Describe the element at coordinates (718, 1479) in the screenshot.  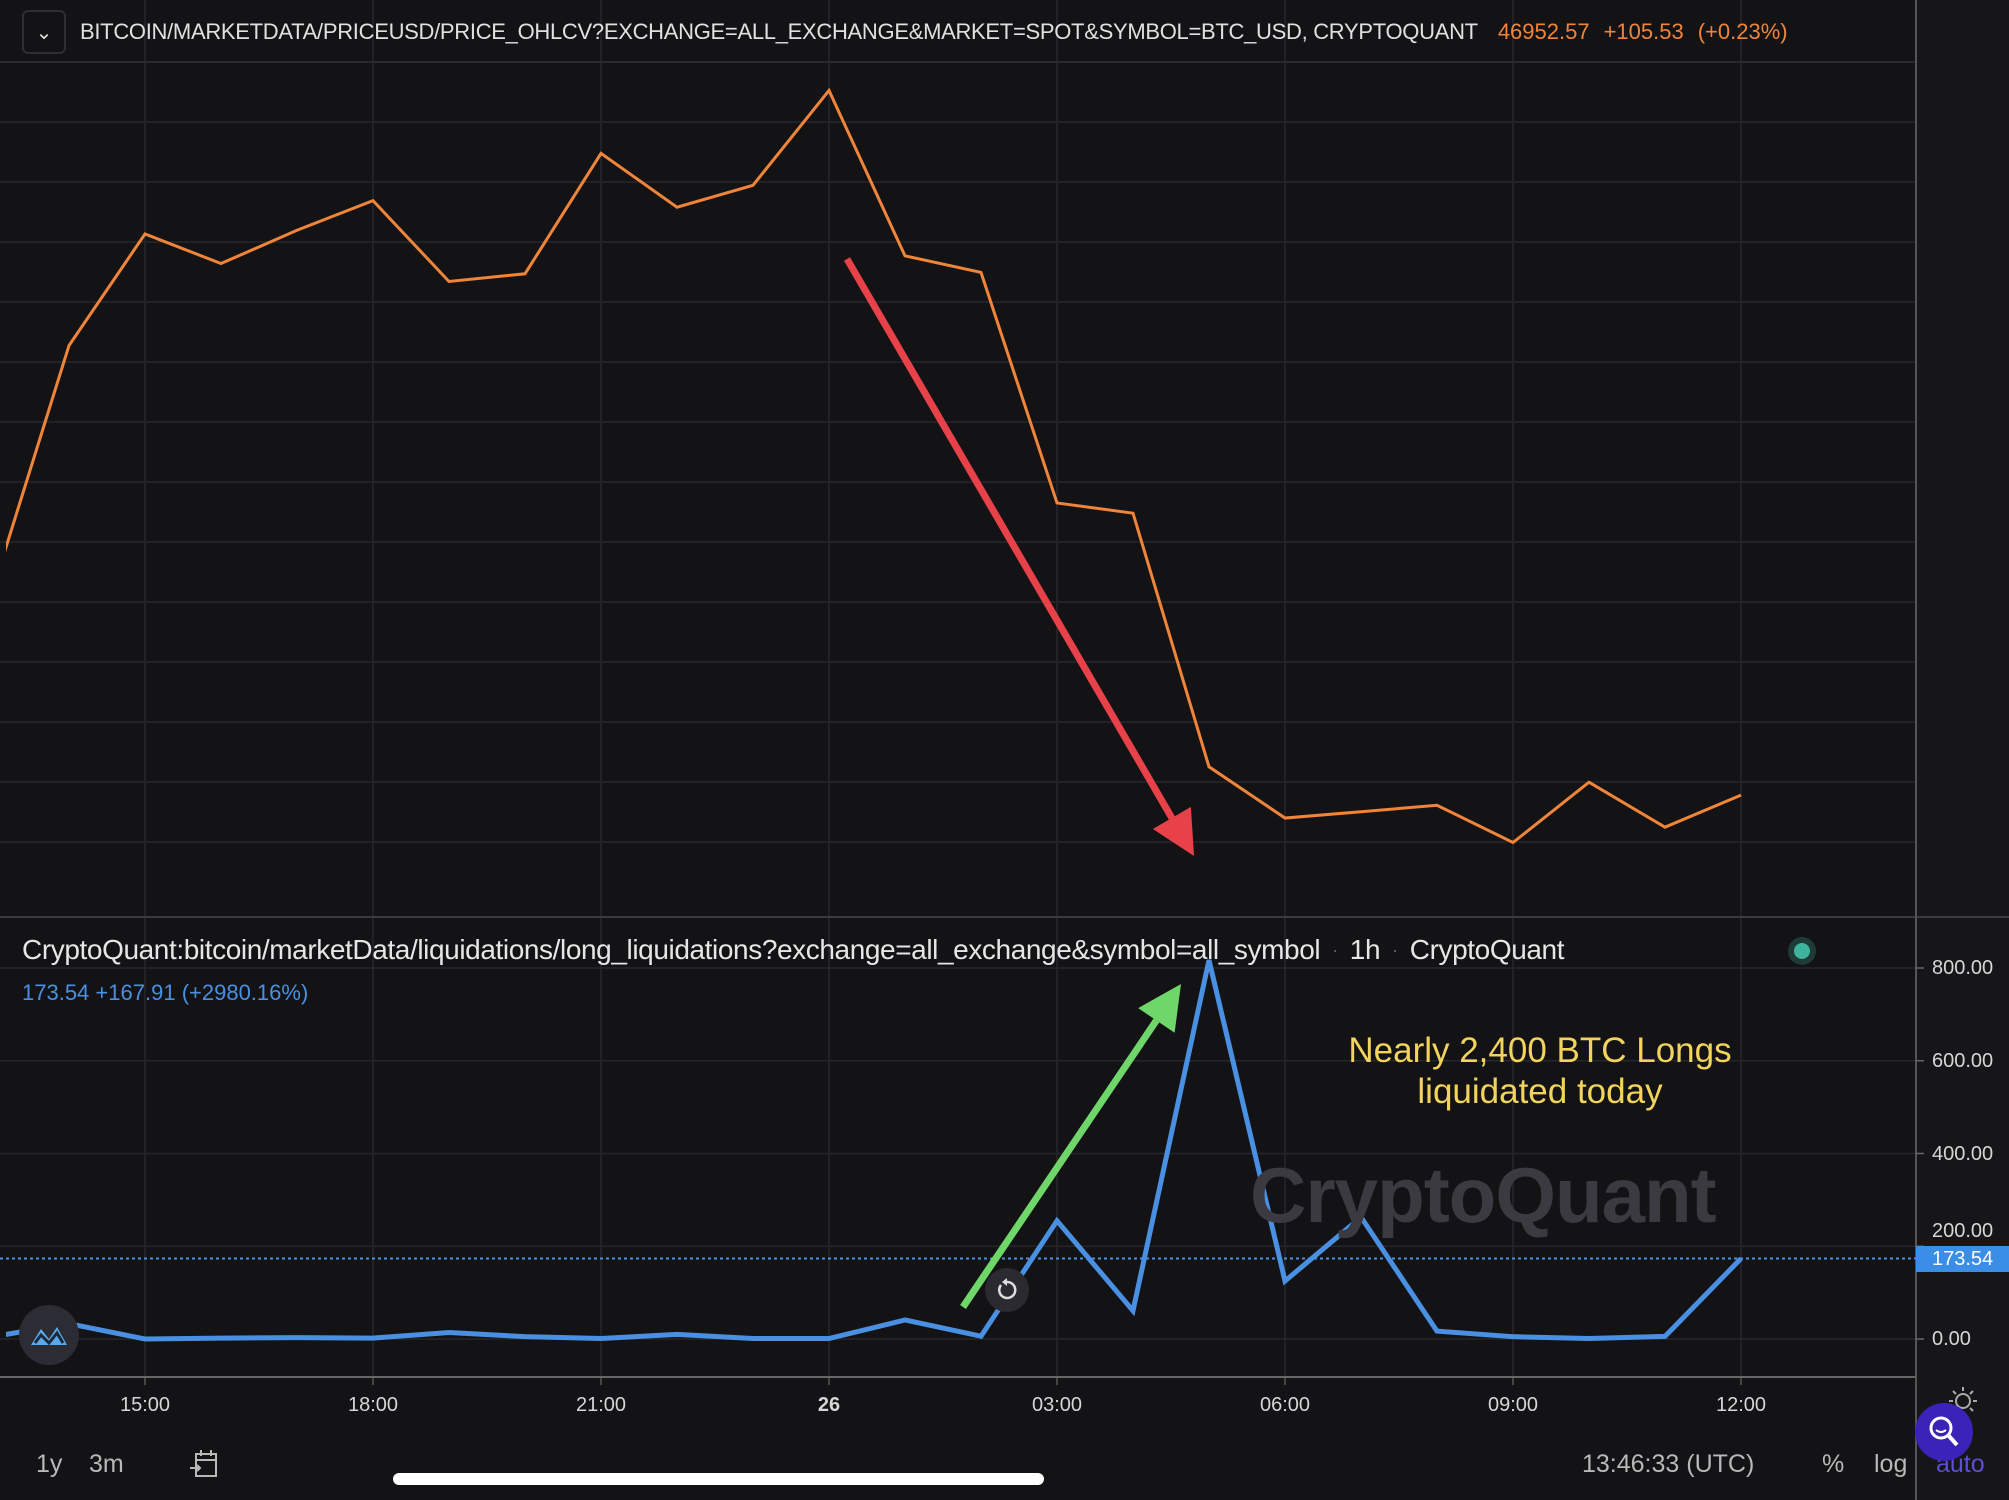
I see `scrollbar-handle` at that location.